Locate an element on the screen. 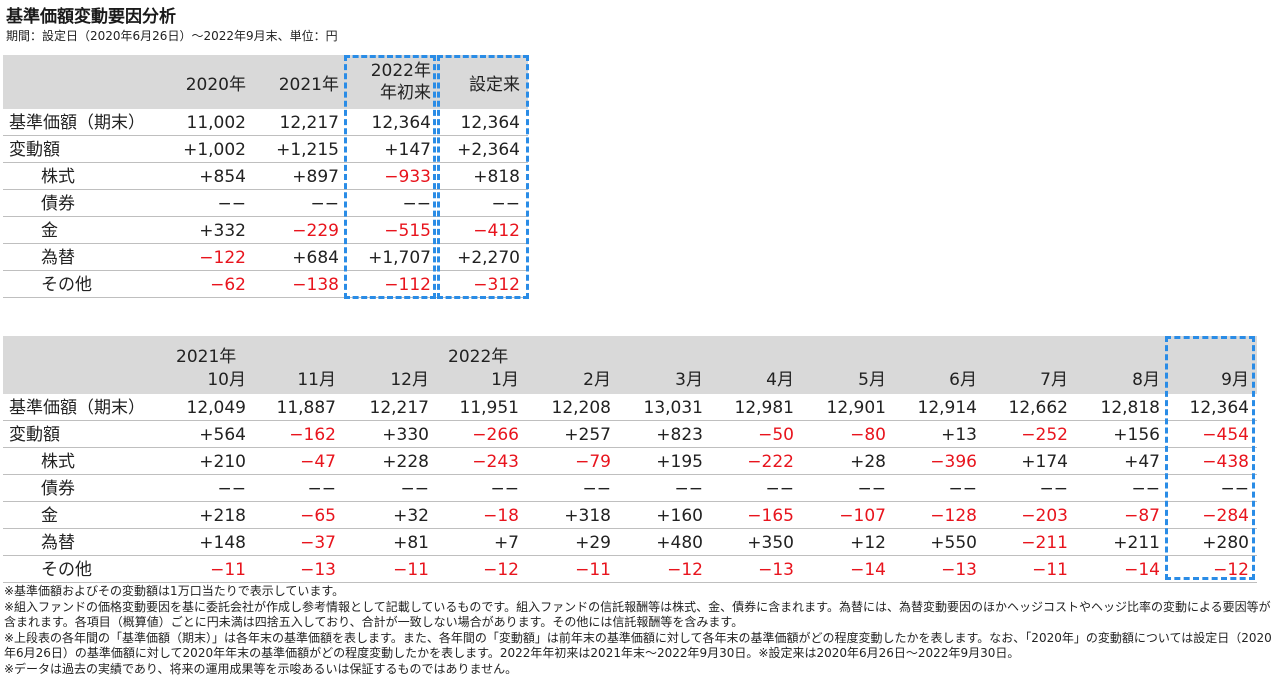 Image resolution: width=1280 pixels, height=684 pixels. table-cell: −37 is located at coordinates (299, 542).